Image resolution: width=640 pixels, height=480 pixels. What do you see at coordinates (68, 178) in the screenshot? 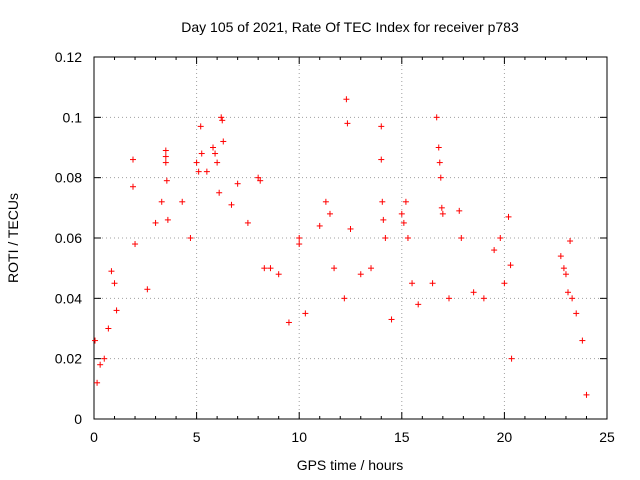
I see `y-tick-label: 0.08` at bounding box center [68, 178].